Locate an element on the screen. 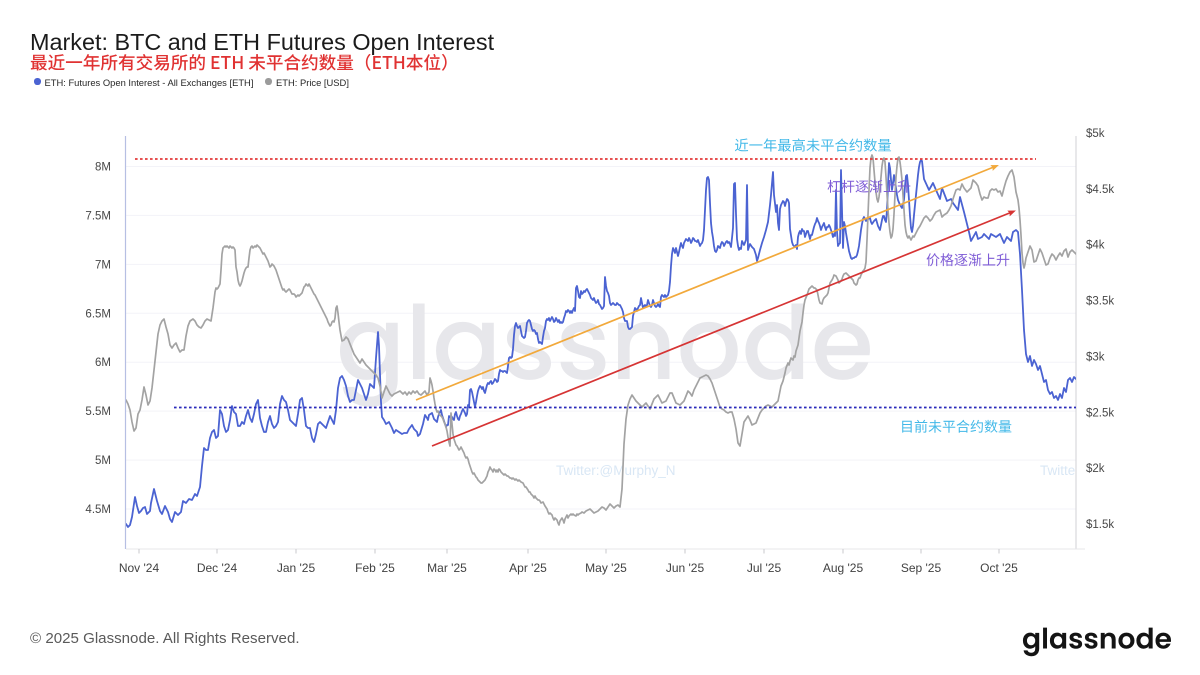  svg-text: Apr '25 is located at coordinates (528, 568).